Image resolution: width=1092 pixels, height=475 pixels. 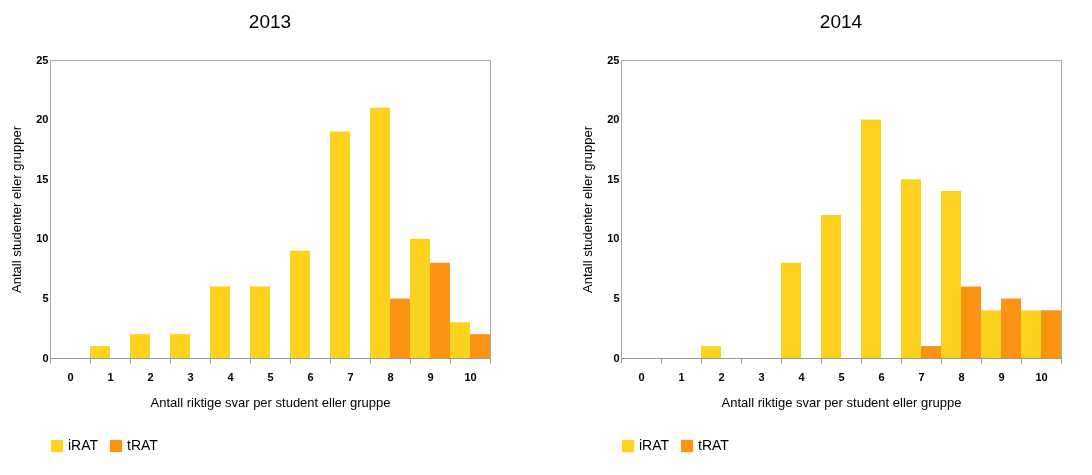 I want to click on chart-title: 2014, so click(x=841, y=21).